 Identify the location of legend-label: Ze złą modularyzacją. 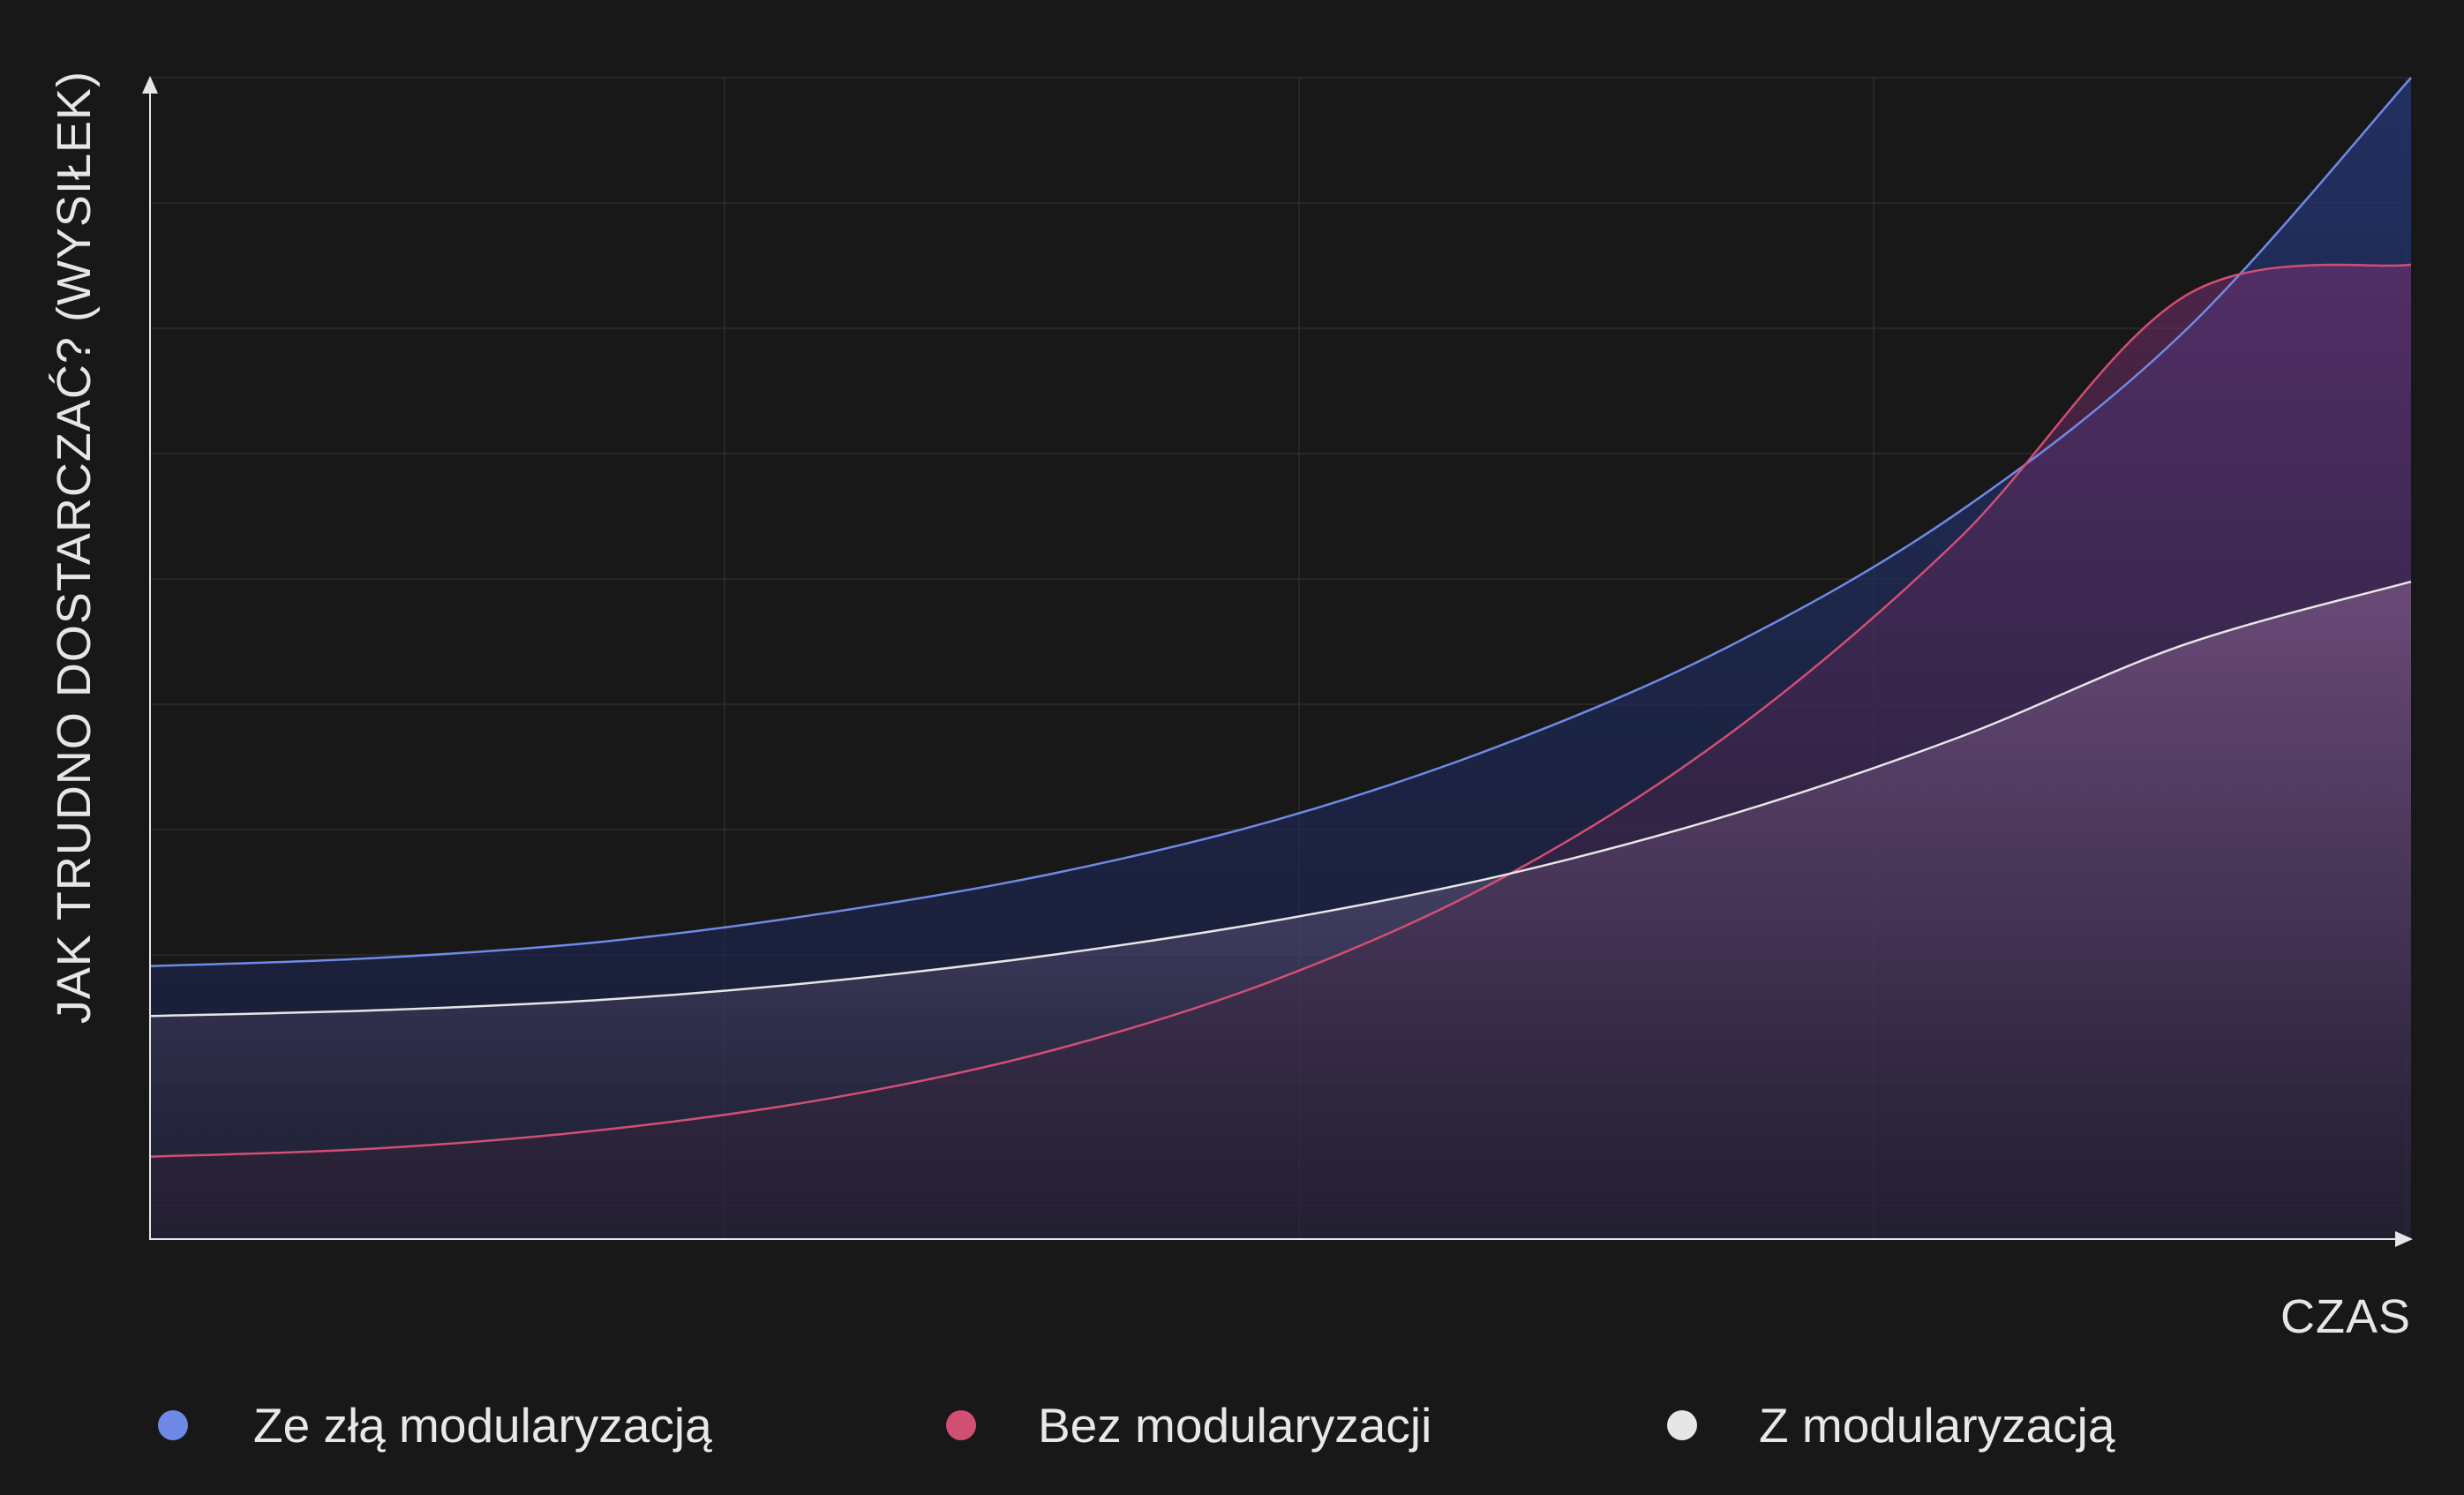
(482, 1425).